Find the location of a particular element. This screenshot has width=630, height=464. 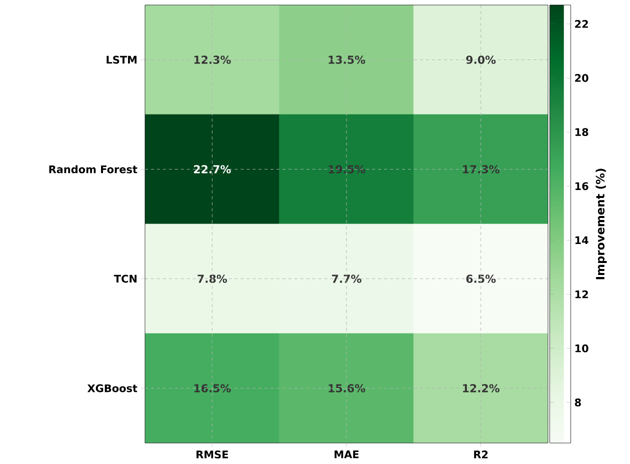

color-bar-label: 22 is located at coordinates (581, 24).